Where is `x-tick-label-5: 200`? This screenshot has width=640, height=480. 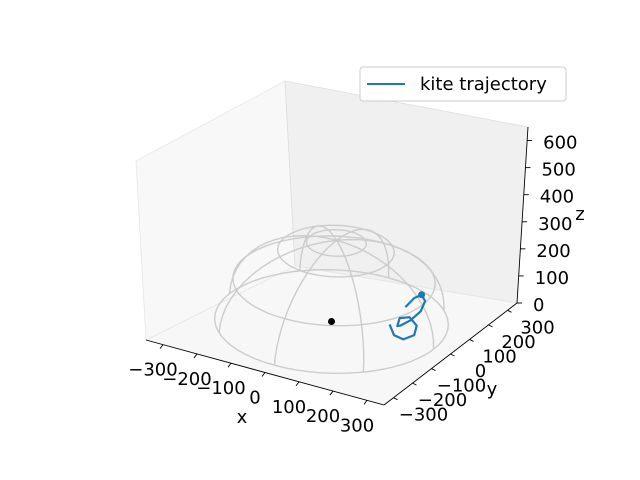
x-tick-label-5: 200 is located at coordinates (323, 416).